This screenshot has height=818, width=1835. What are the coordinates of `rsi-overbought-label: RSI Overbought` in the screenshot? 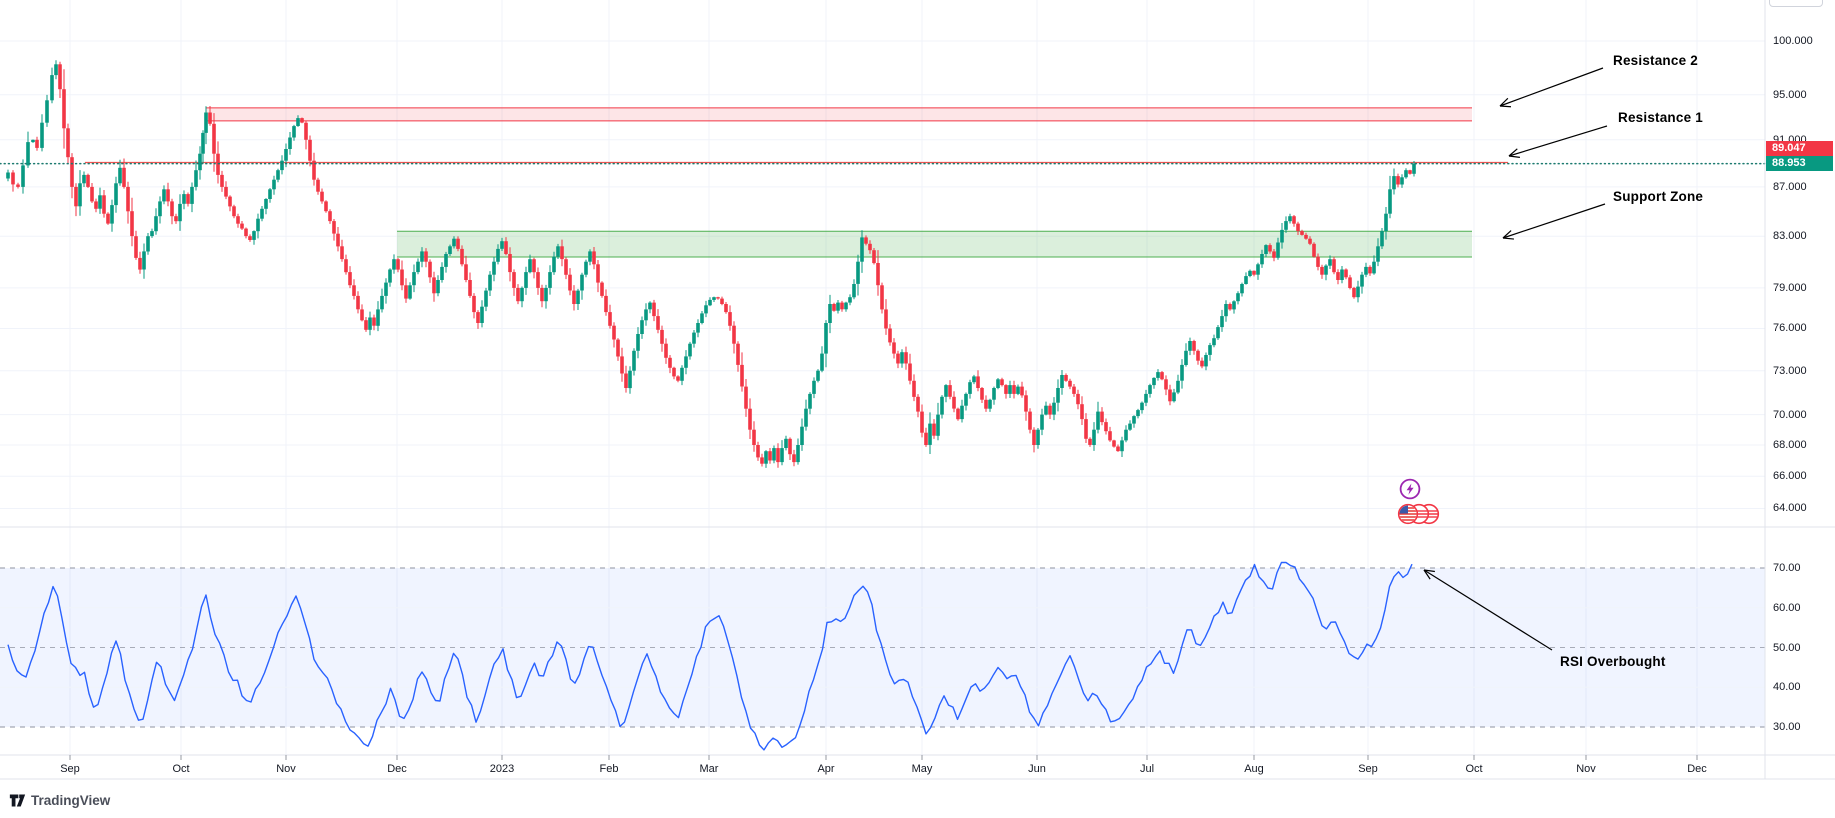 It's located at (1613, 661).